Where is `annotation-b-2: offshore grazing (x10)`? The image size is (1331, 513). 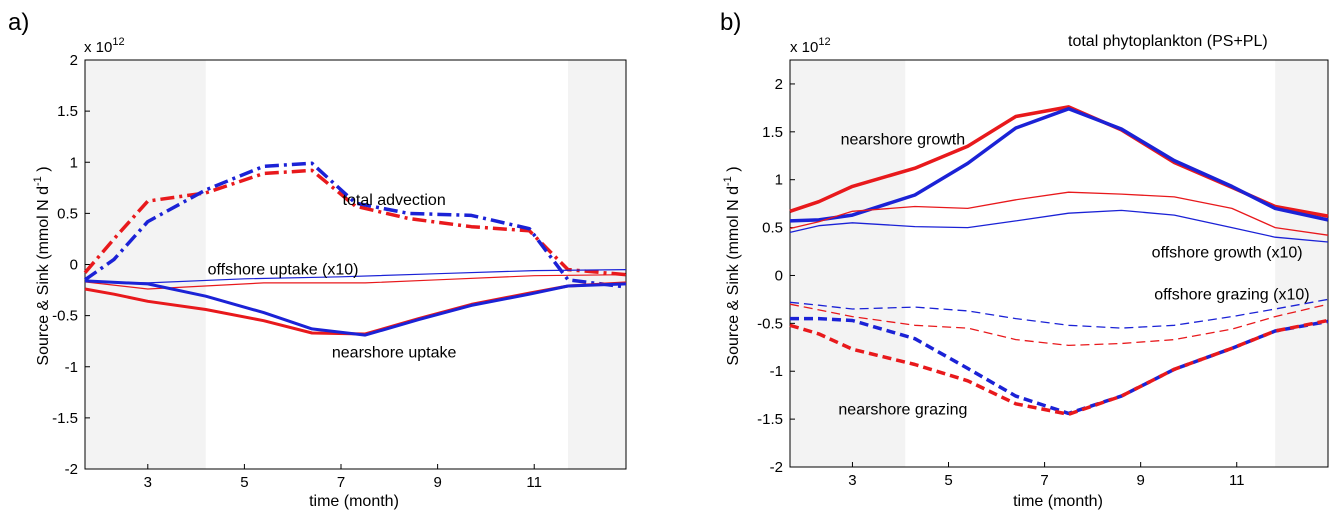
annotation-b-2: offshore grazing (x10) is located at coordinates (1231, 295).